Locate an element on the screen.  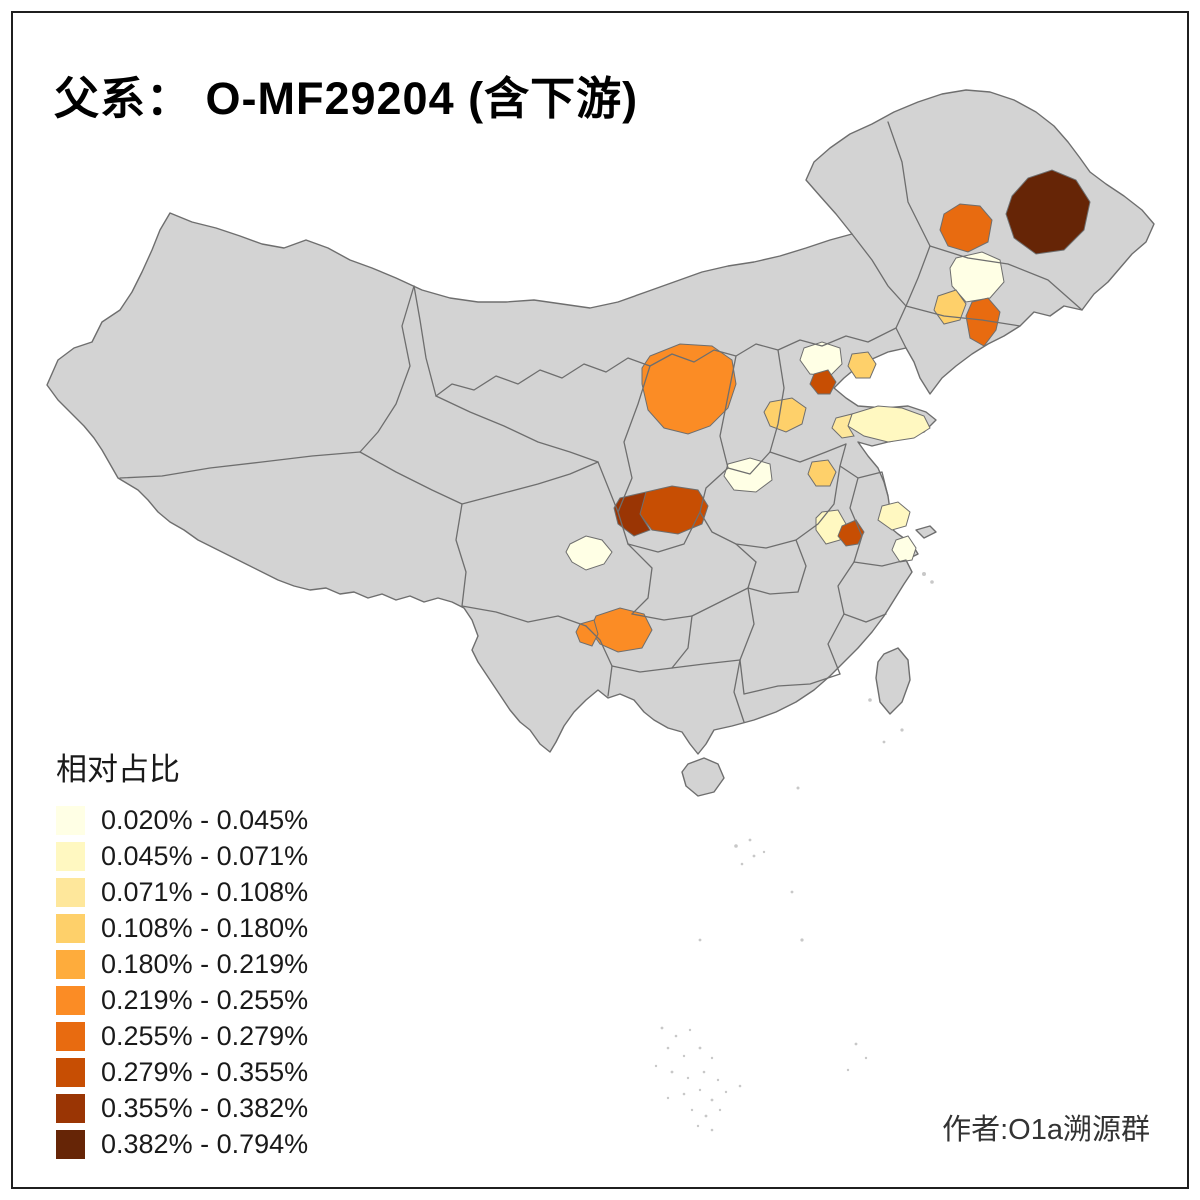
legend-label: 0.180% - 0.219% is located at coordinates (205, 964).